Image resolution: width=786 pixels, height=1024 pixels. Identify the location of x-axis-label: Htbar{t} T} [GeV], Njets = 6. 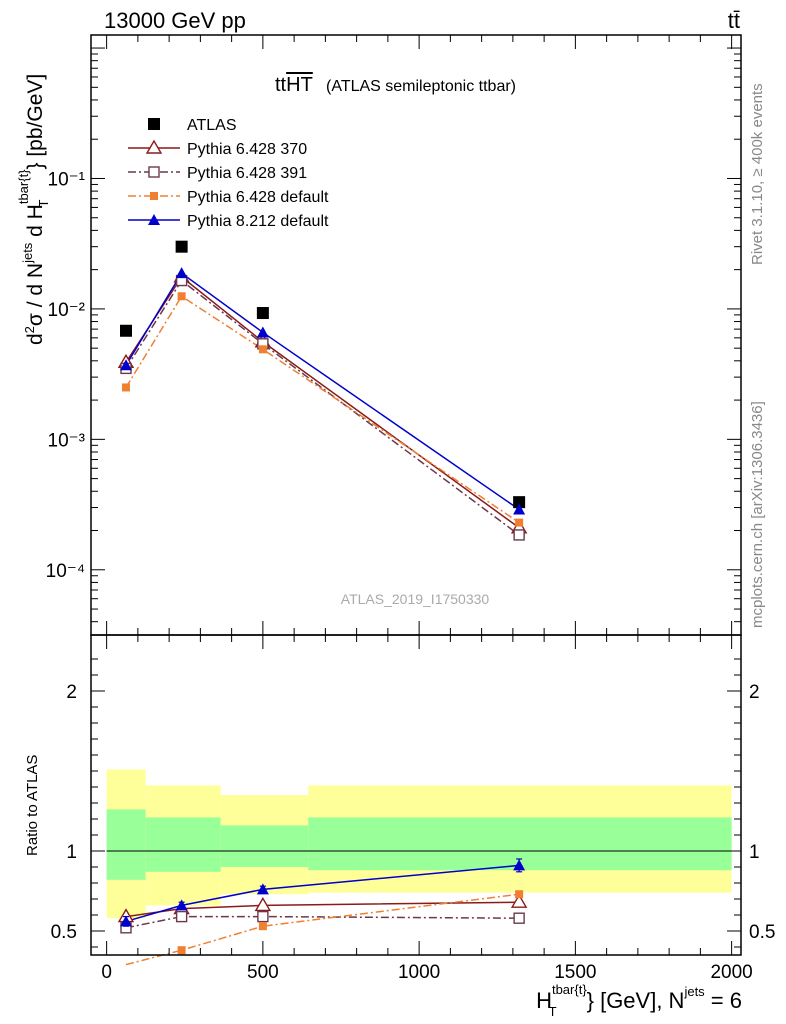
(639, 1000).